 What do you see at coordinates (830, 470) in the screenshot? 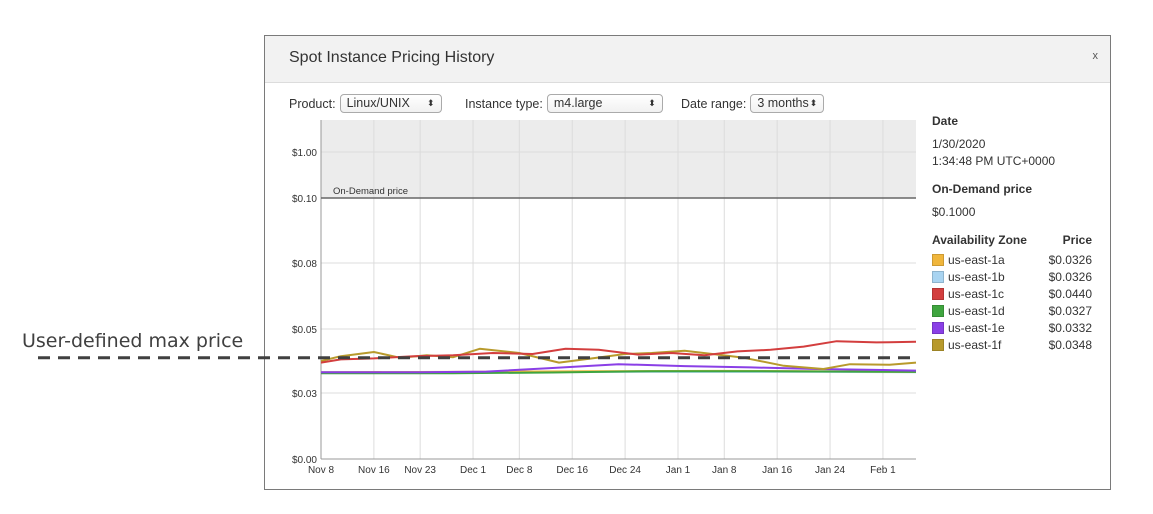
I see `x-tick-label: Jan 24` at bounding box center [830, 470].